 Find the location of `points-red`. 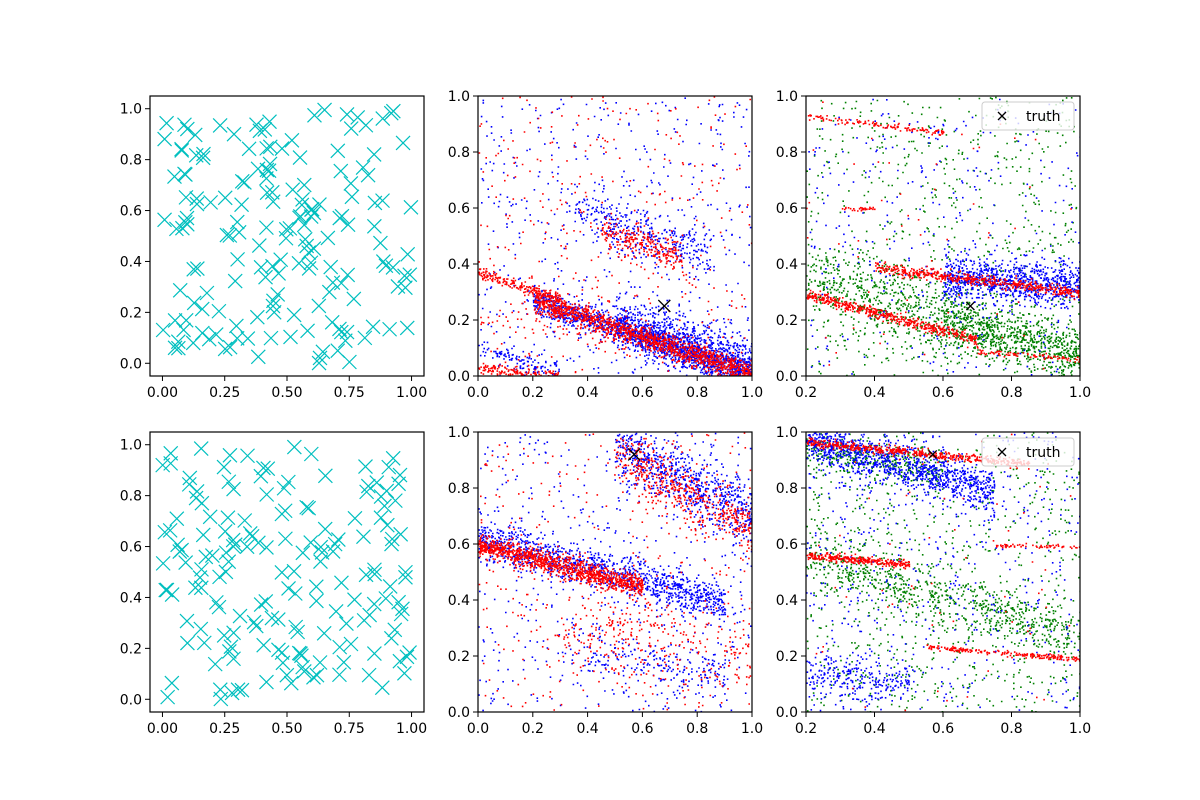

points-red is located at coordinates (615, 572).